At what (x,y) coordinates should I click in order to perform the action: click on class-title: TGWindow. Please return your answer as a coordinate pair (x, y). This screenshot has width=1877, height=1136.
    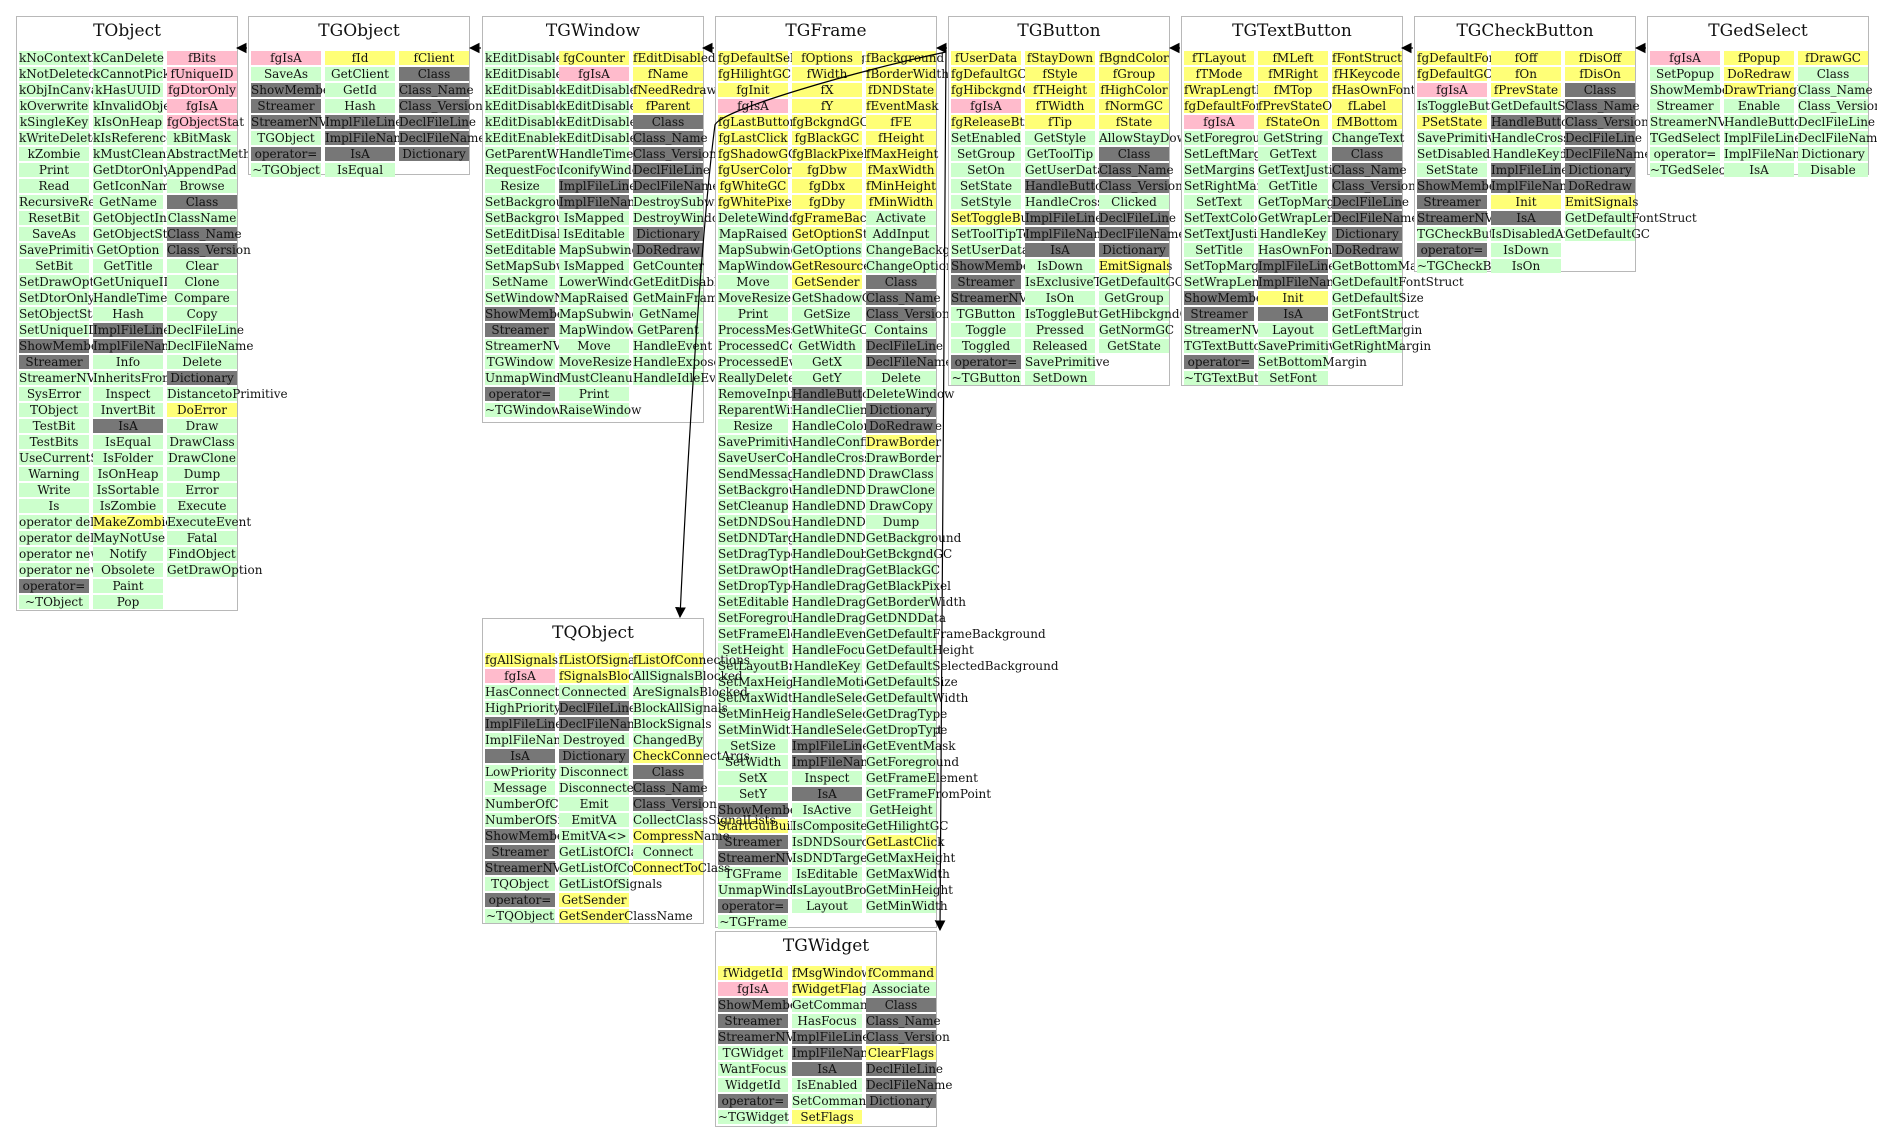
    Looking at the image, I should click on (593, 31).